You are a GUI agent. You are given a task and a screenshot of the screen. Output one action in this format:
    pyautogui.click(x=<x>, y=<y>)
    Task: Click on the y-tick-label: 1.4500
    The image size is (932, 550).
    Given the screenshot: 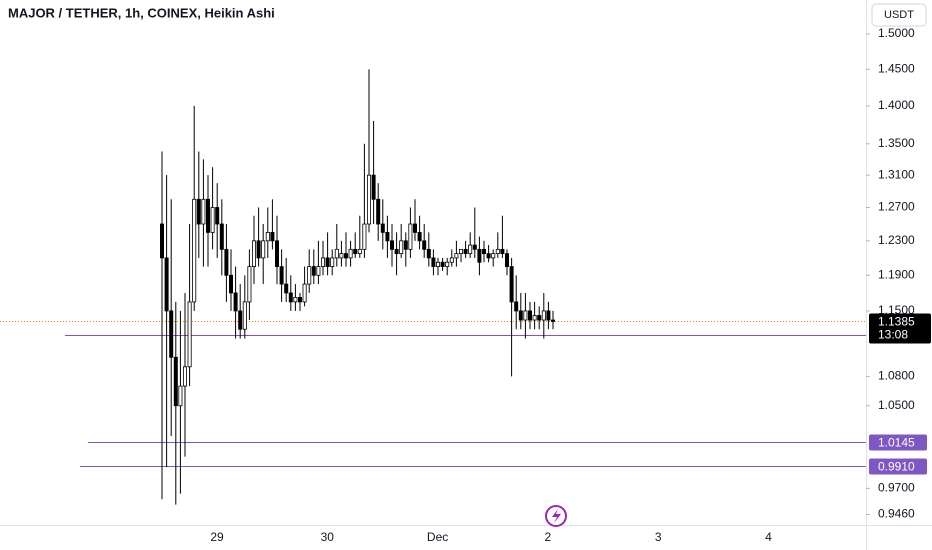 What is the action you would take?
    pyautogui.click(x=896, y=68)
    